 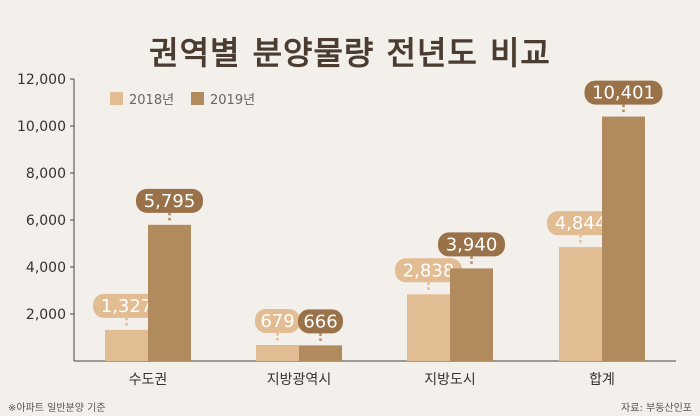 I want to click on legend-label-2019: 2019년, so click(x=232, y=100).